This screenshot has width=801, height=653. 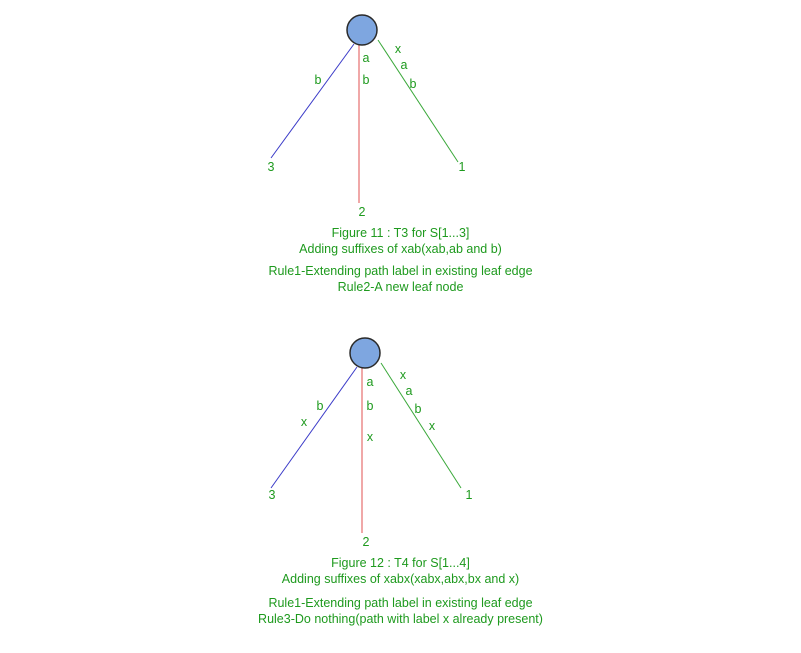 What do you see at coordinates (400, 563) in the screenshot?
I see `figure-12-title: Figure 12 : T4 for S[1...4]` at bounding box center [400, 563].